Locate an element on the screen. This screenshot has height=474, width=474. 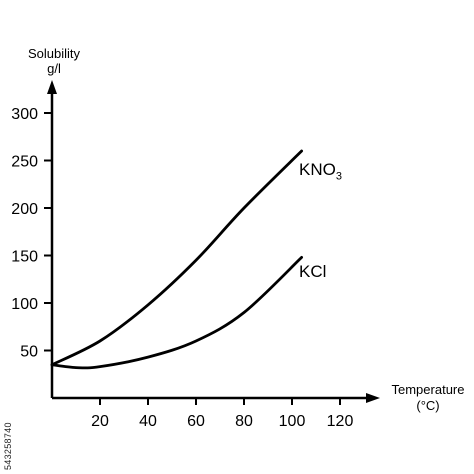
watermark-id: 543258740 is located at coordinates (8, 446).